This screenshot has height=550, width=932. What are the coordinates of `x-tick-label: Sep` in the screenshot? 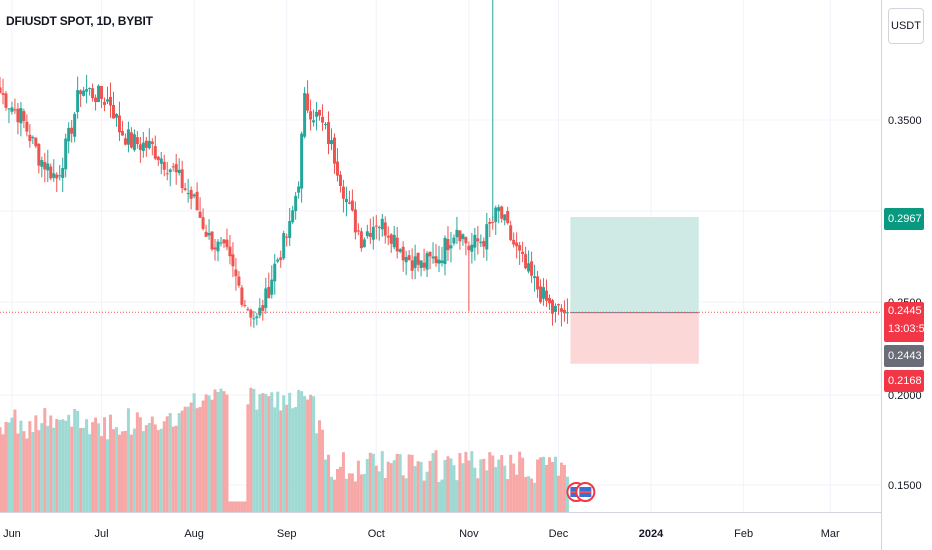 It's located at (287, 534).